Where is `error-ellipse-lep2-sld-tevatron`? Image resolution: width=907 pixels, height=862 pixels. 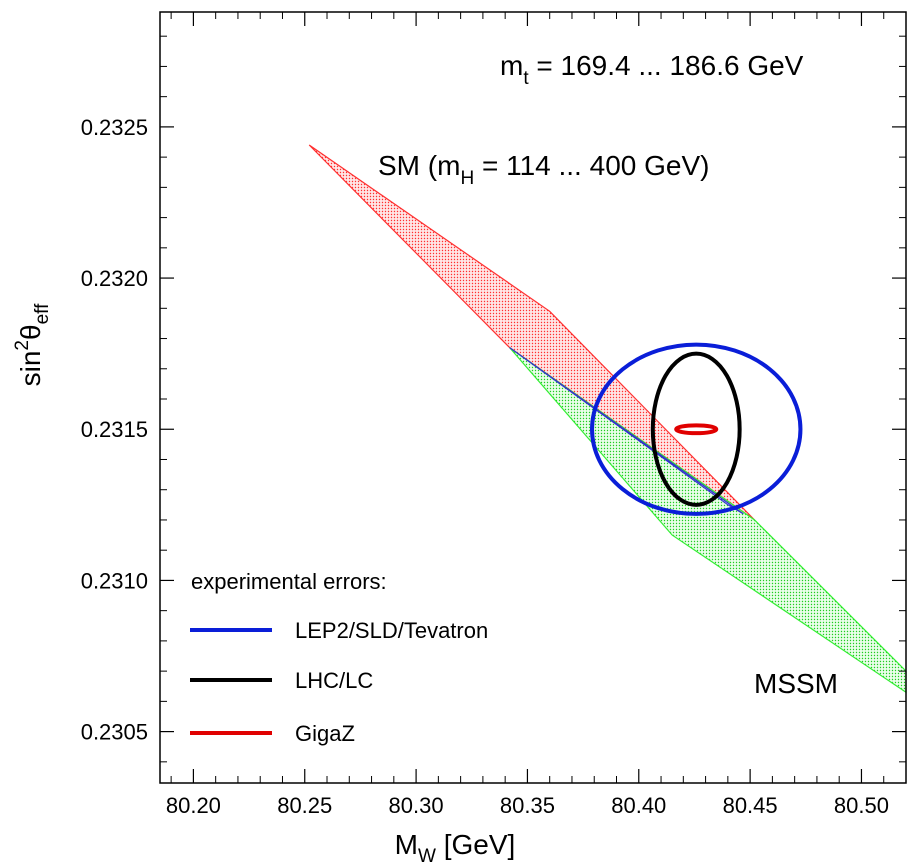 error-ellipse-lep2-sld-tevatron is located at coordinates (696, 429).